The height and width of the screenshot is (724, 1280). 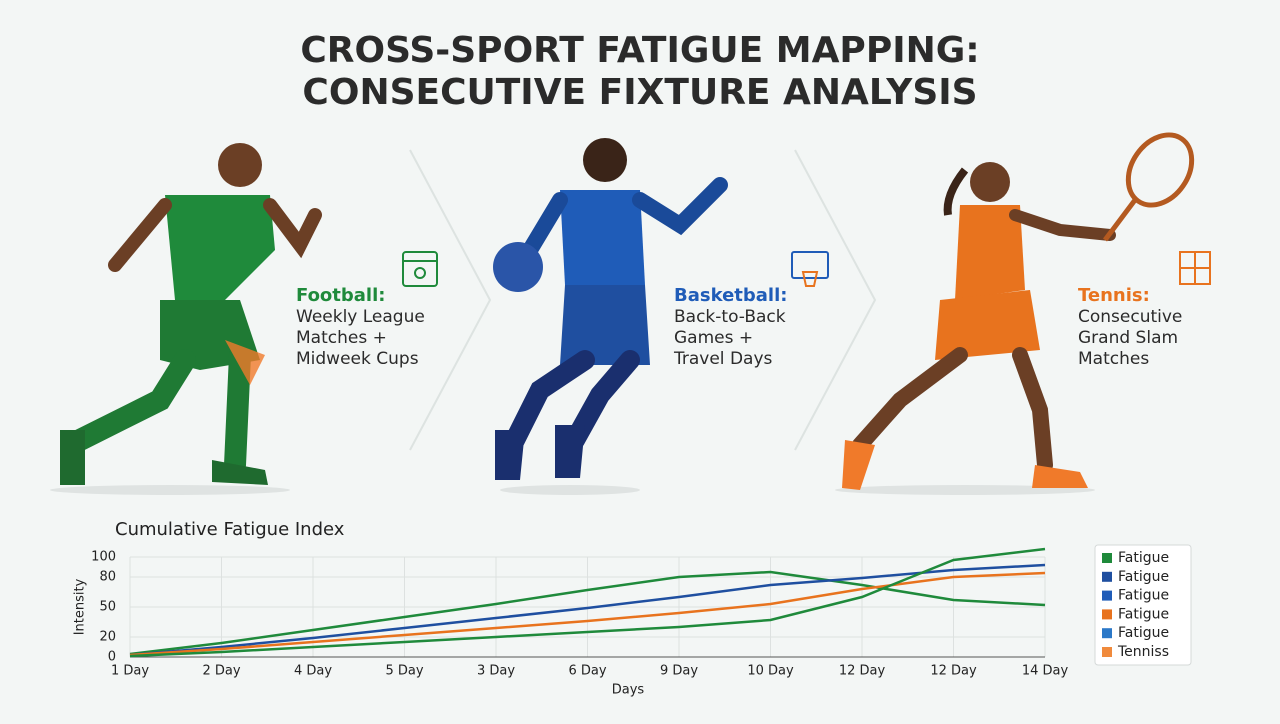 What do you see at coordinates (730, 295) in the screenshot?
I see `sport-name: Basketball:` at bounding box center [730, 295].